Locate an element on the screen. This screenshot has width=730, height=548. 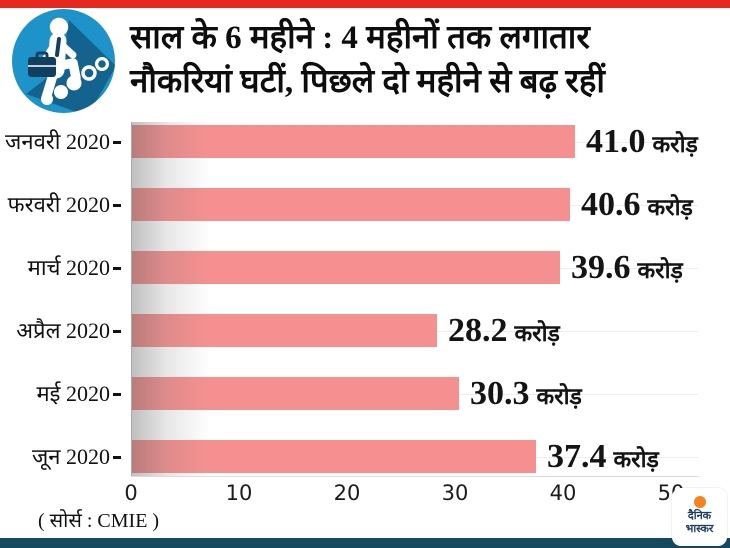
bottom-accent-bar is located at coordinates (365, 543).